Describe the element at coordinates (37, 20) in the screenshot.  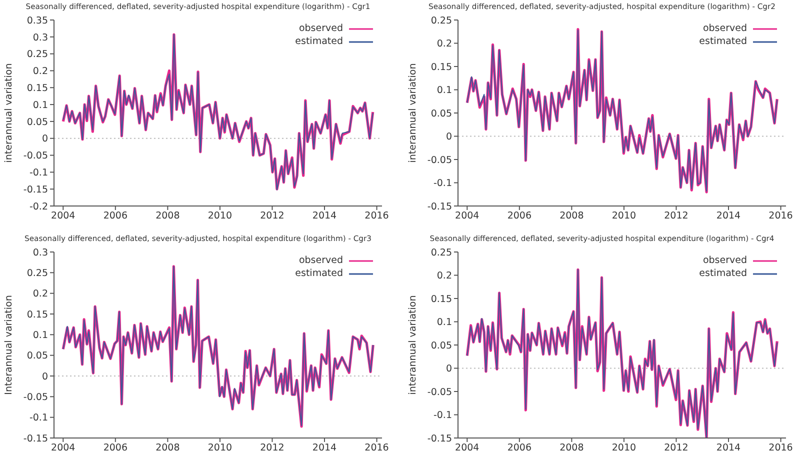
I see `y-tick-label: 0.35` at that location.